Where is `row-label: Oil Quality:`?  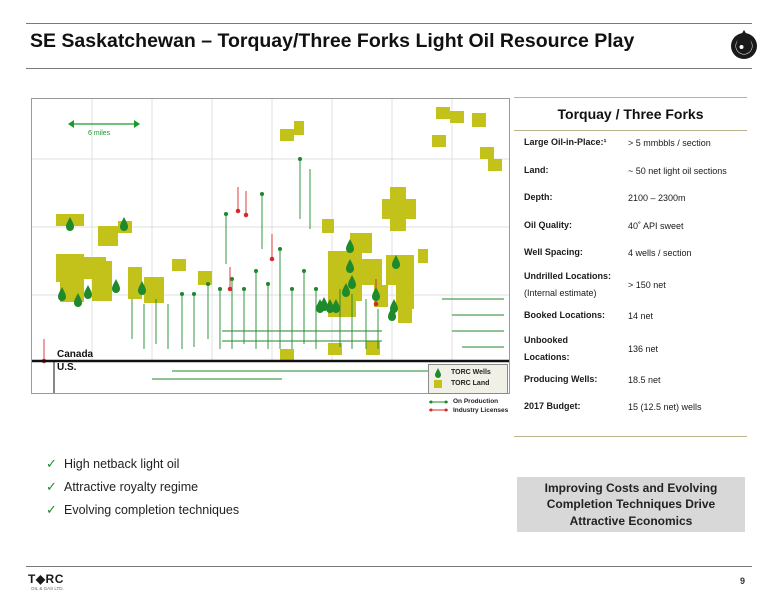
row-label: Oil Quality: is located at coordinates (576, 225).